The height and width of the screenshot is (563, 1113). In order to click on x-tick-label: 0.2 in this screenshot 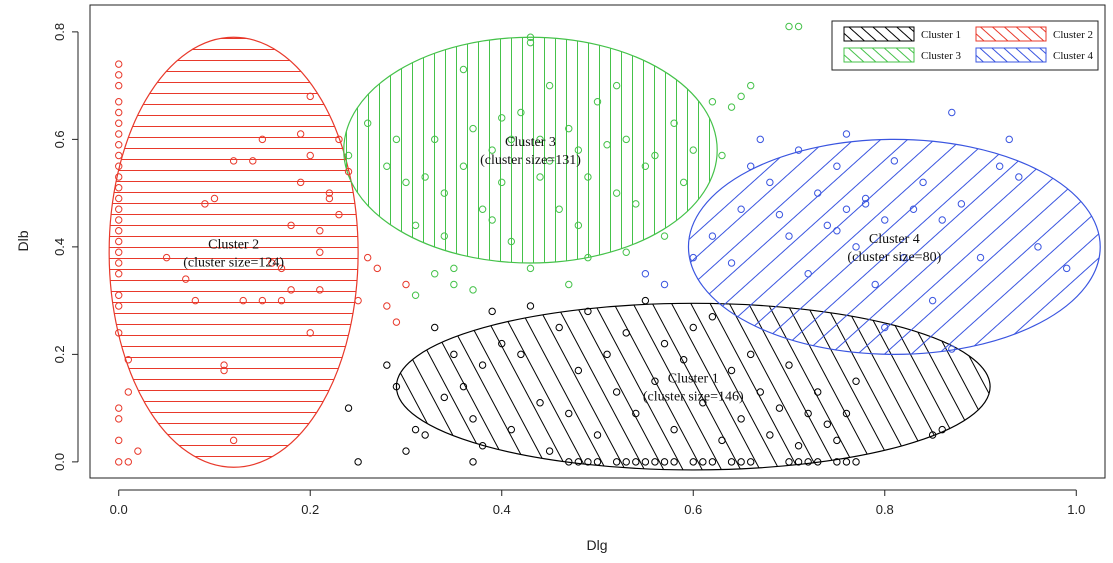, I will do `click(310, 509)`.